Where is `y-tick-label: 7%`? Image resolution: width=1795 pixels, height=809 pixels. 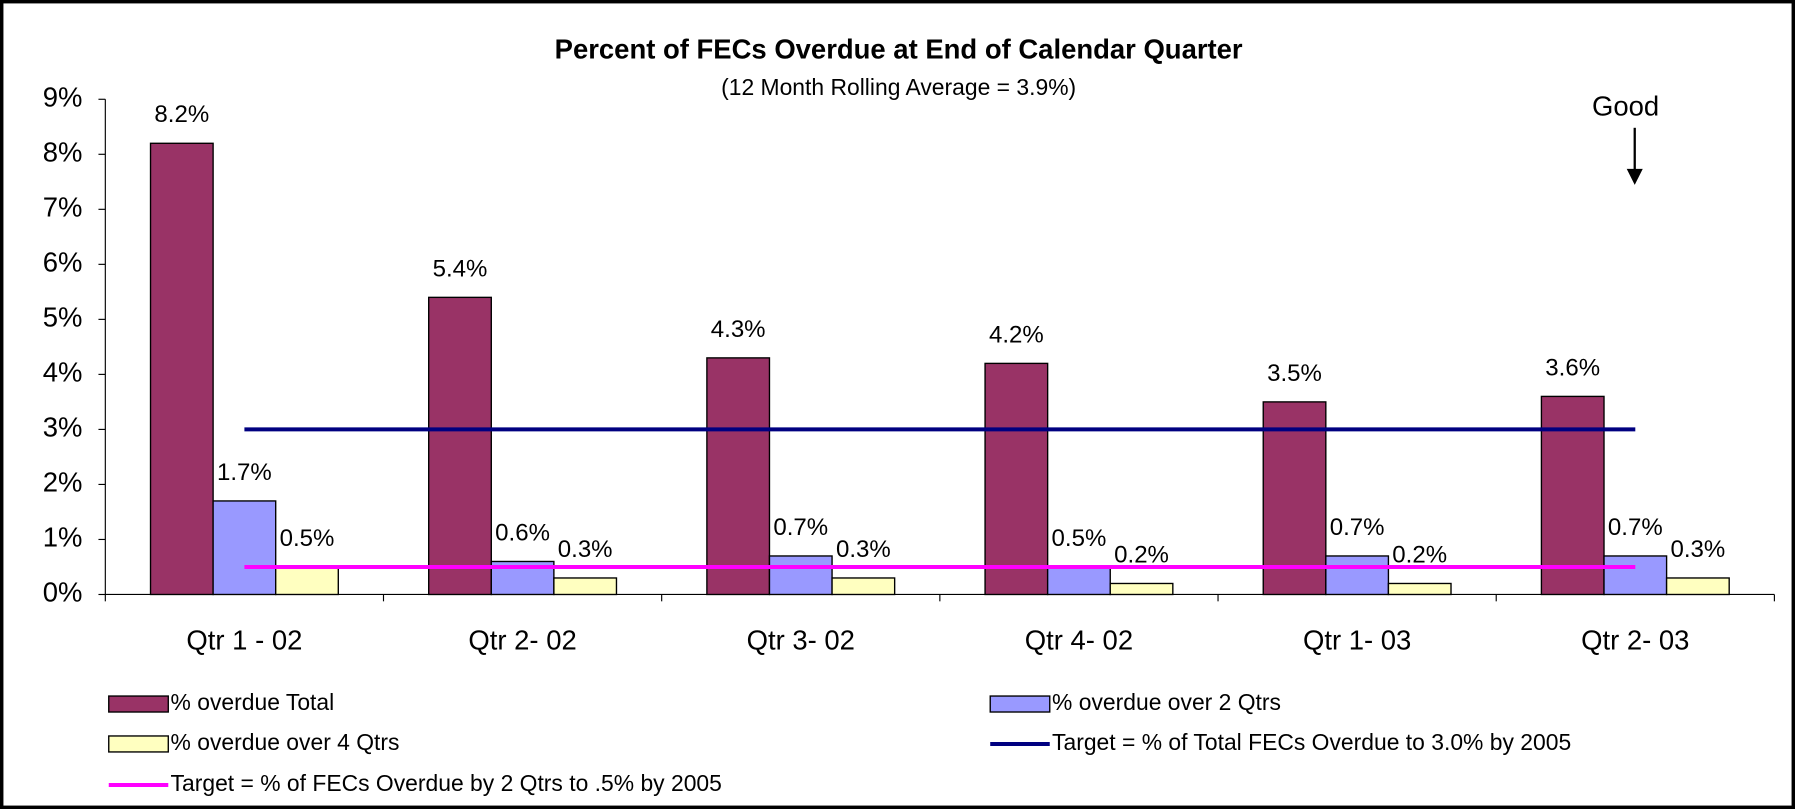
y-tick-label: 7% is located at coordinates (63, 207).